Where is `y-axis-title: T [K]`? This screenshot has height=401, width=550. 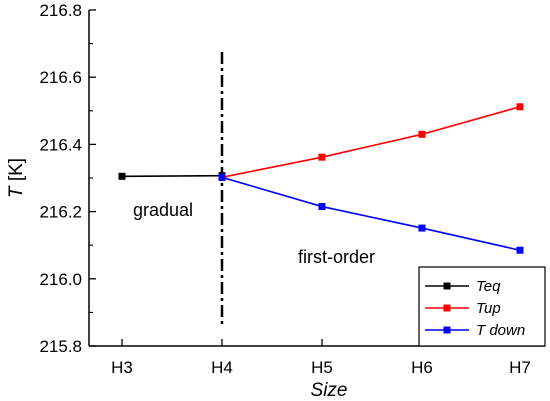 y-axis-title: T [K] is located at coordinates (16, 178).